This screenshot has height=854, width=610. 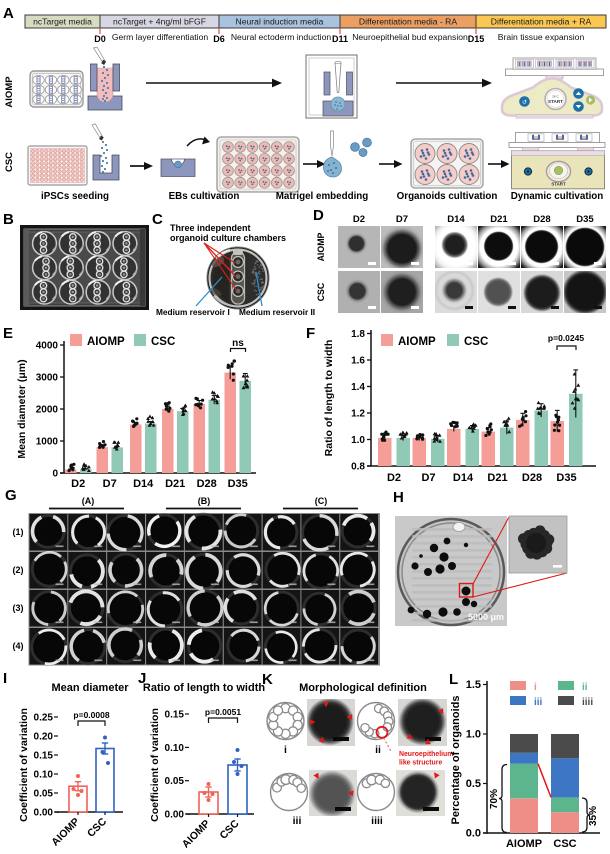 What do you see at coordinates (322, 196) in the screenshot?
I see `svg-text: Matrigel embedding` at bounding box center [322, 196].